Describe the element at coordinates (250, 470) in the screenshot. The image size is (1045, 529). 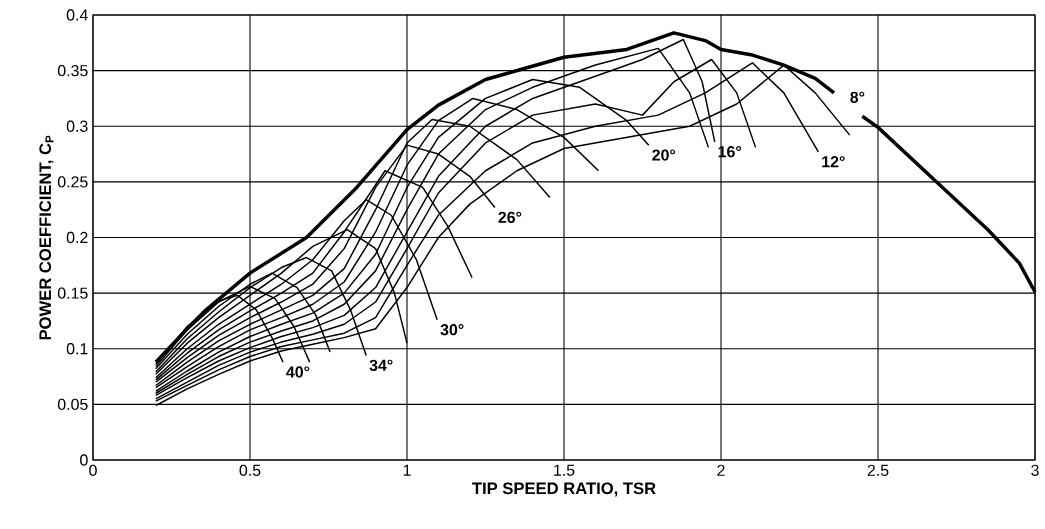
I see `x-tick-label: 0.5` at that location.